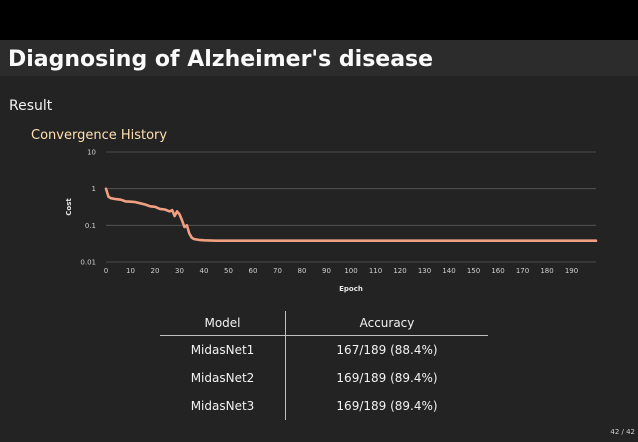  I want to click on x-tick-label: 120, so click(399, 271).